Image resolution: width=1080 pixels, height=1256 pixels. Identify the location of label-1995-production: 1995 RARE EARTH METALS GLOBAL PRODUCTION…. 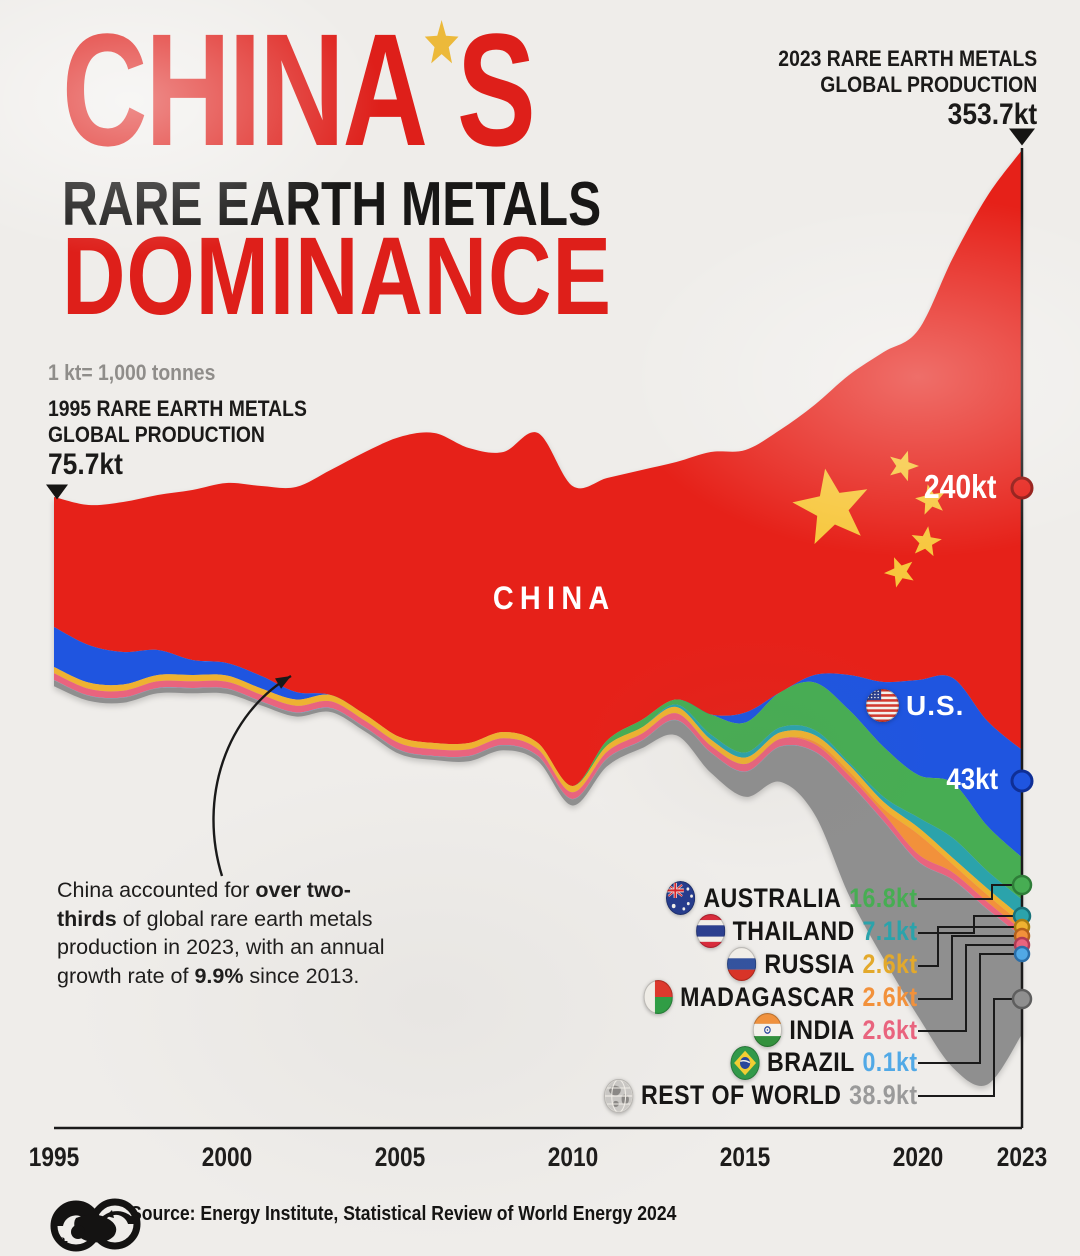
(177, 439).